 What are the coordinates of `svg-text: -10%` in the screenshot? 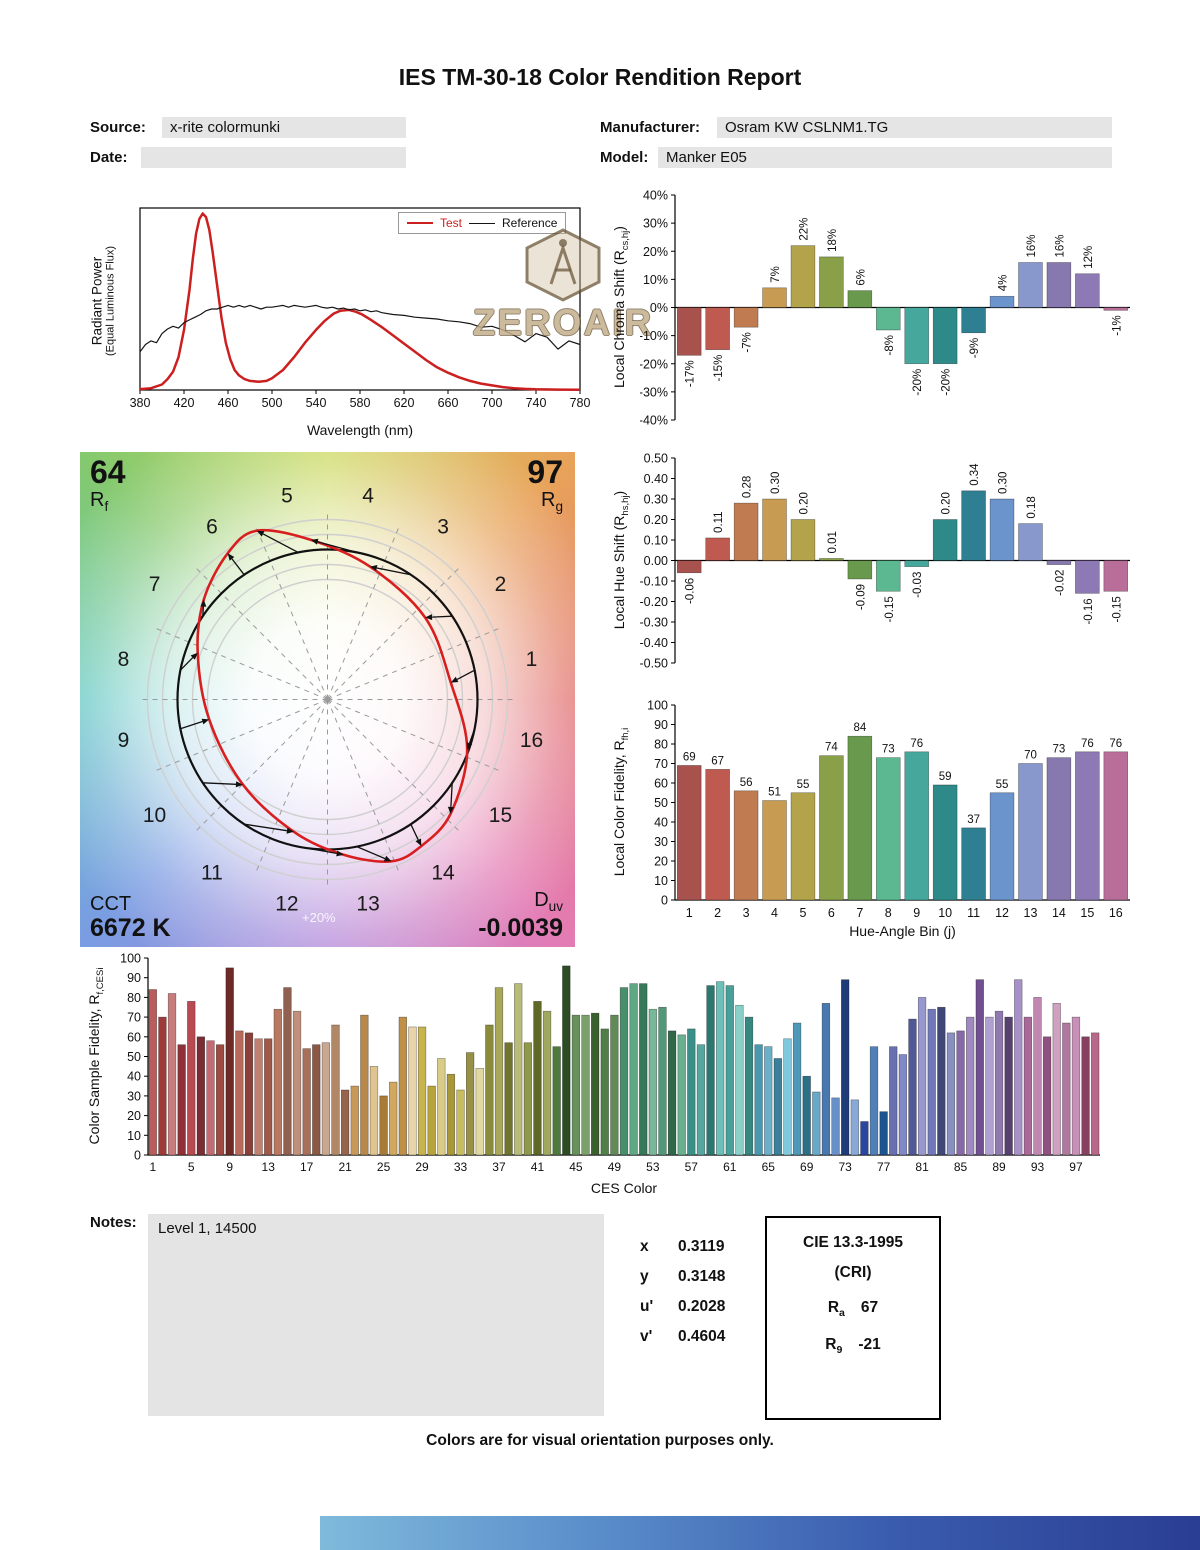 It's located at (654, 336).